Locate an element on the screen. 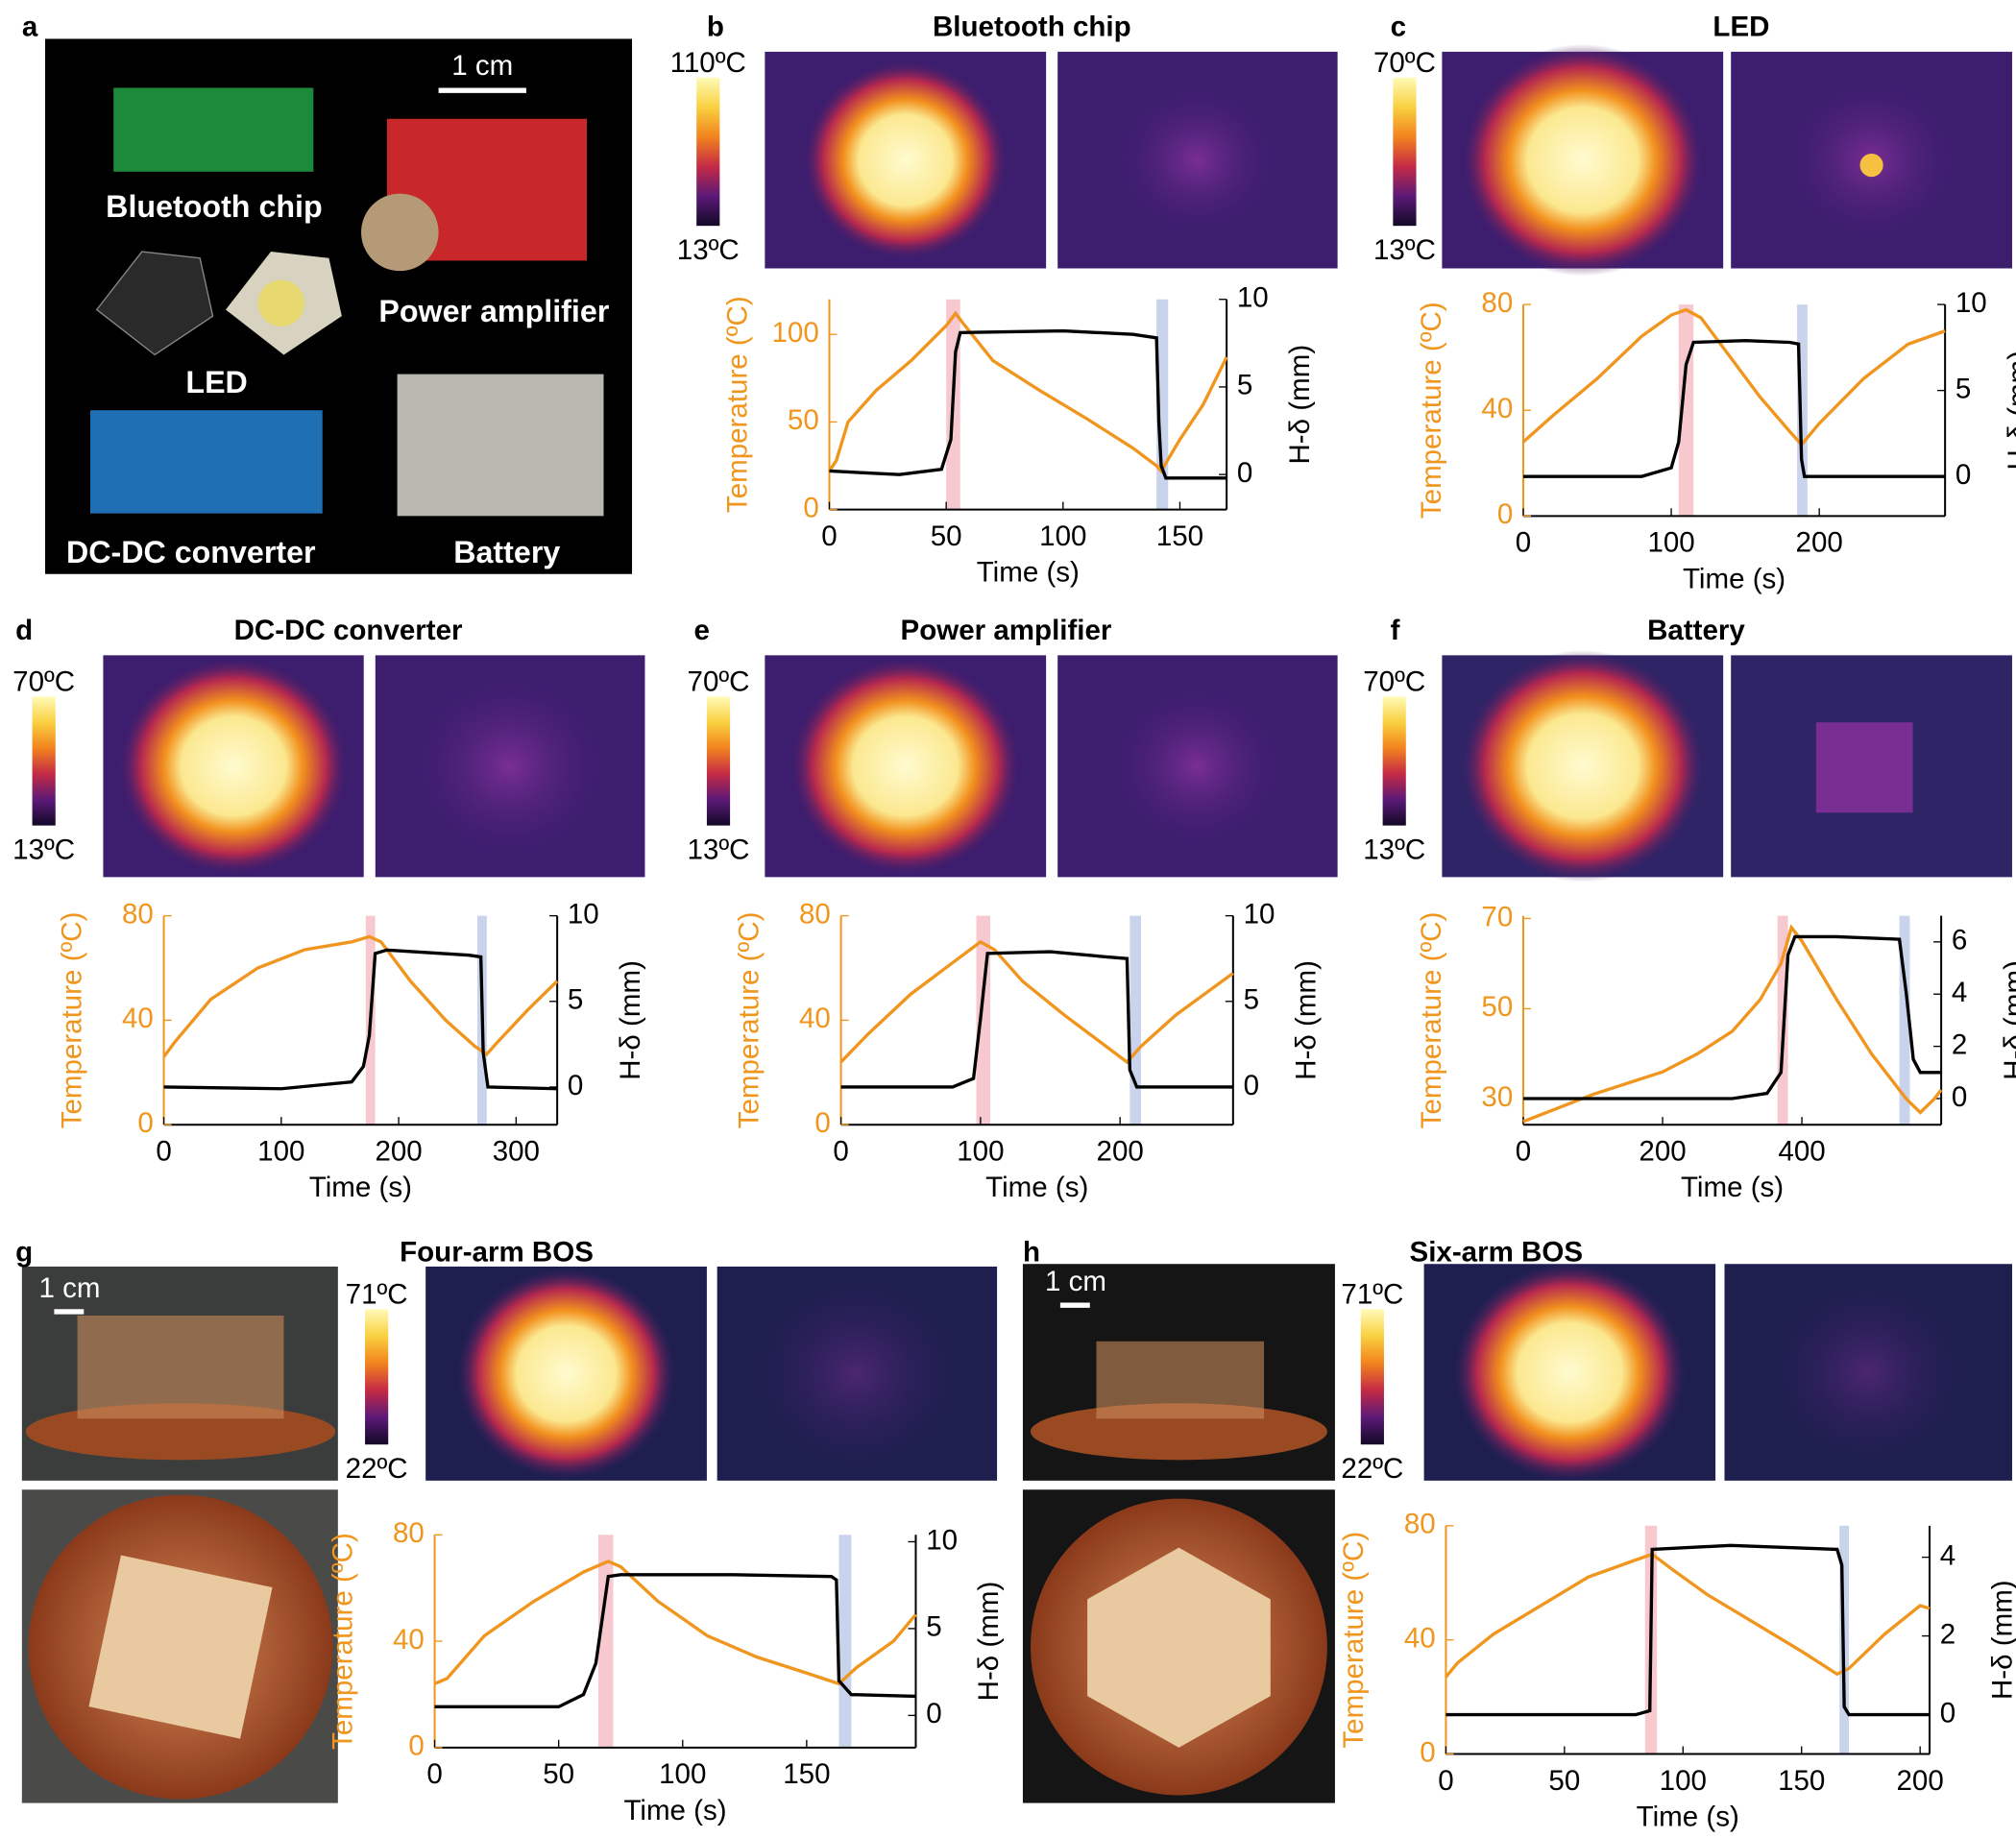 This screenshot has height=1838, width=2016. colorbar-max: 110ºC is located at coordinates (708, 63).